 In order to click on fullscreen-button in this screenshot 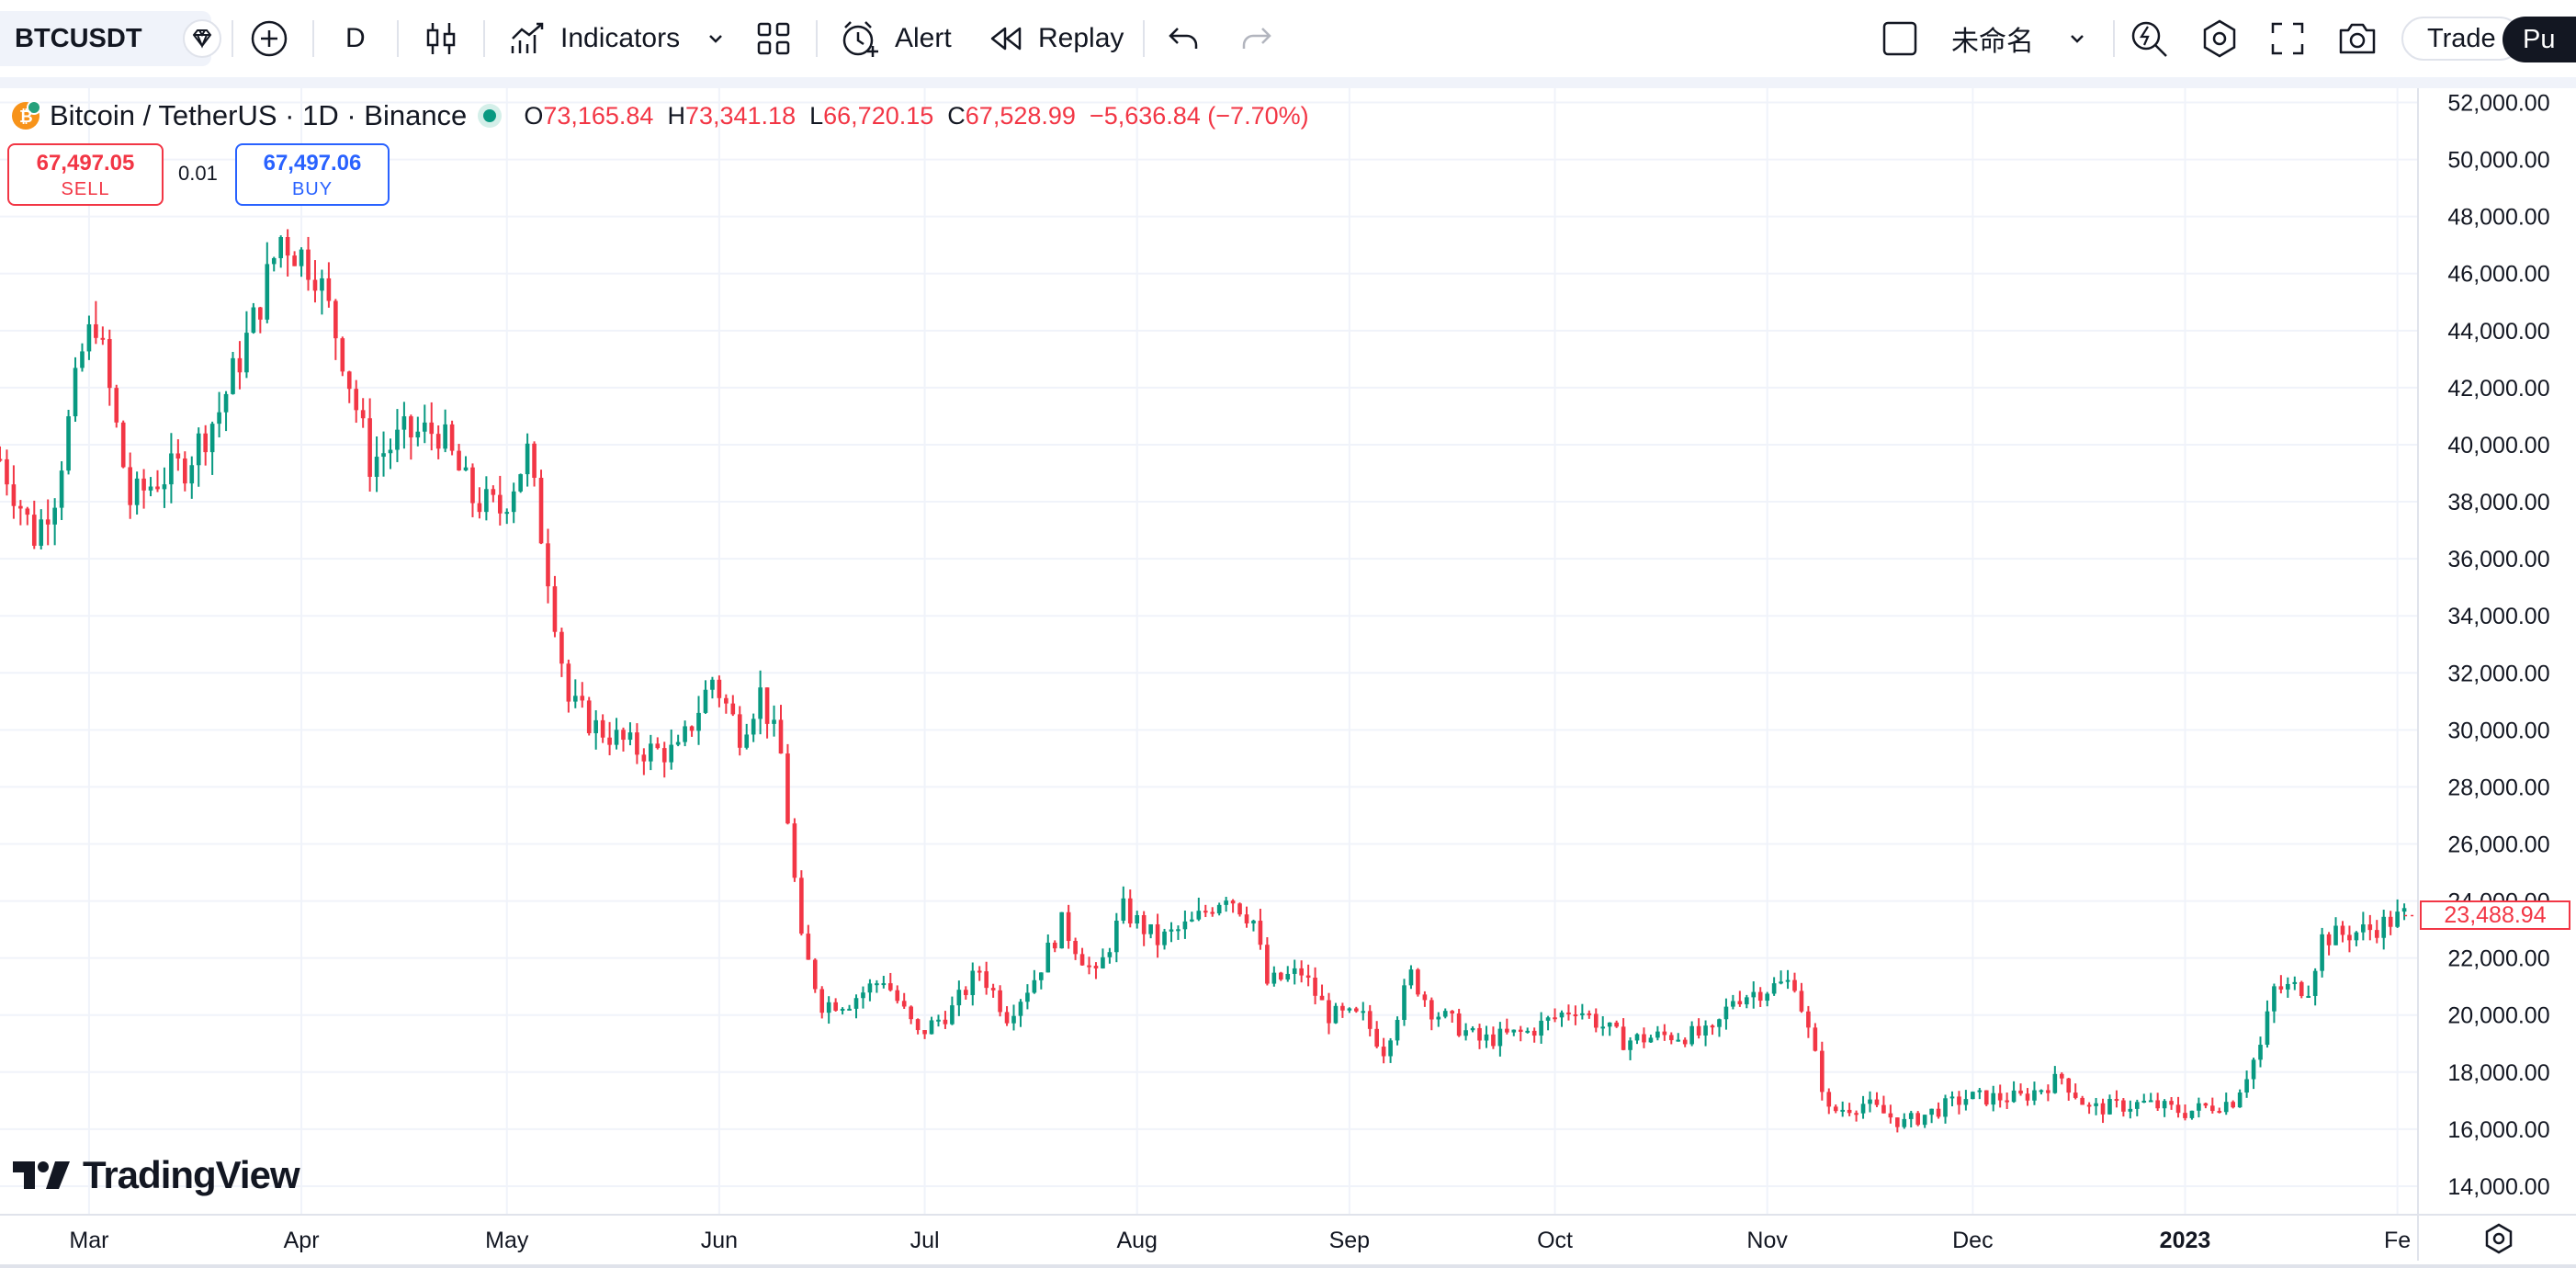, I will do `click(2287, 38)`.